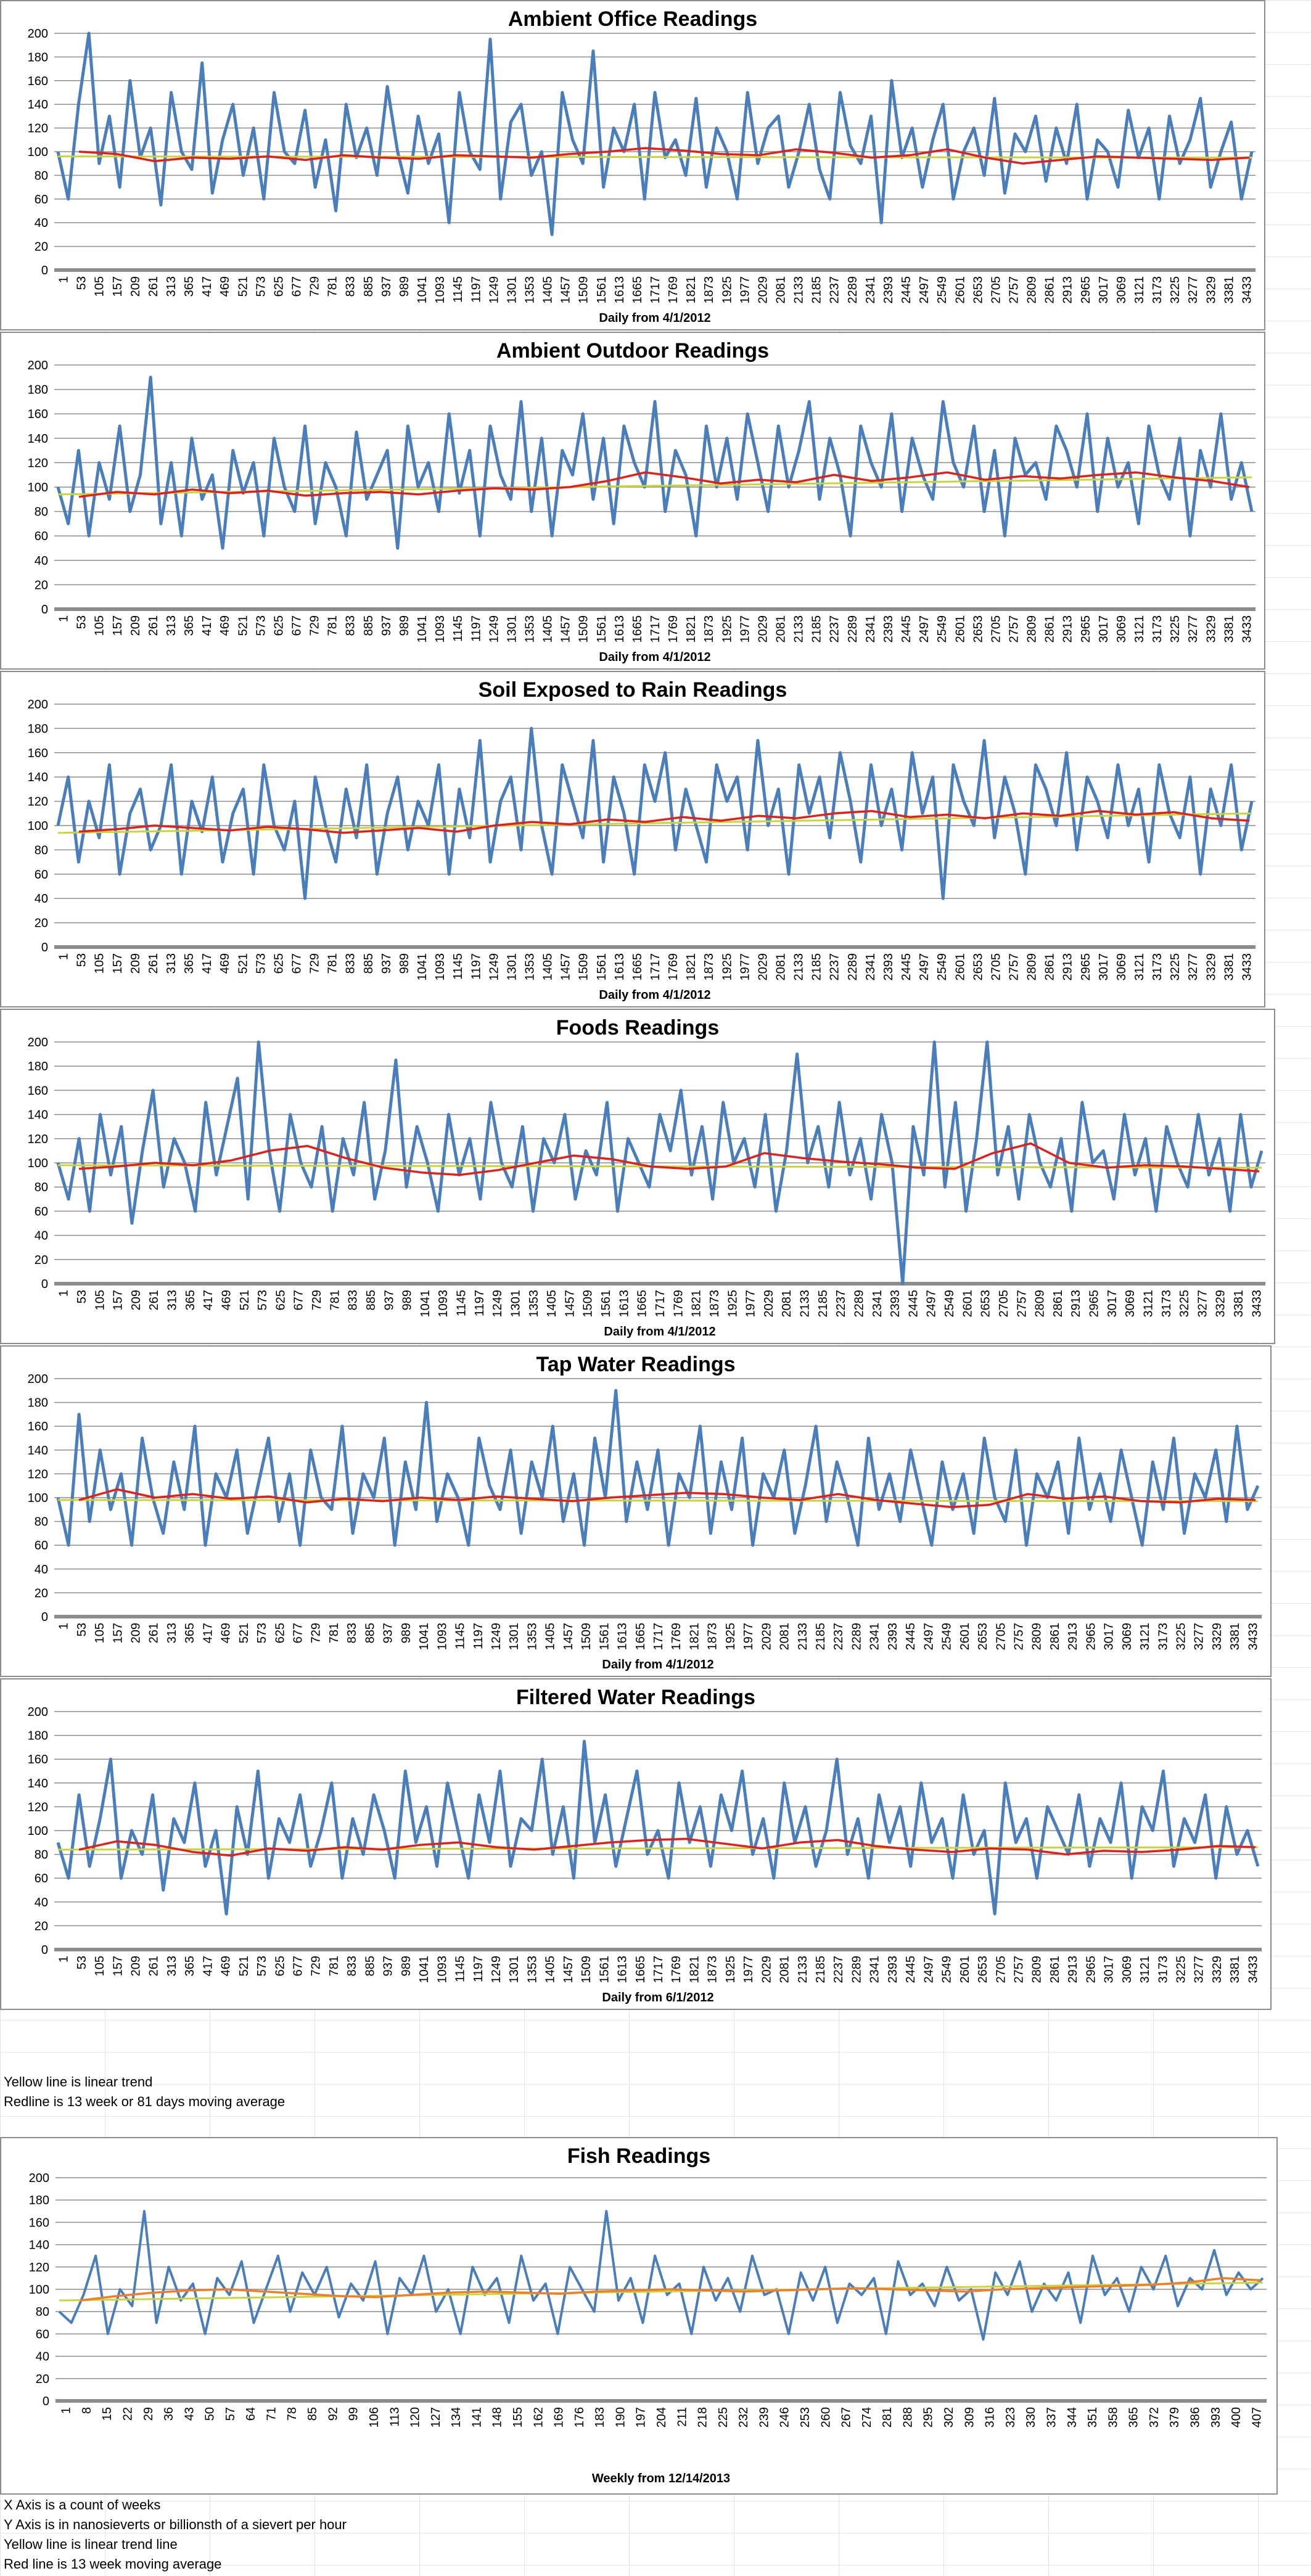  Describe the element at coordinates (408, 1300) in the screenshot. I see `x-tick-label: 989` at that location.